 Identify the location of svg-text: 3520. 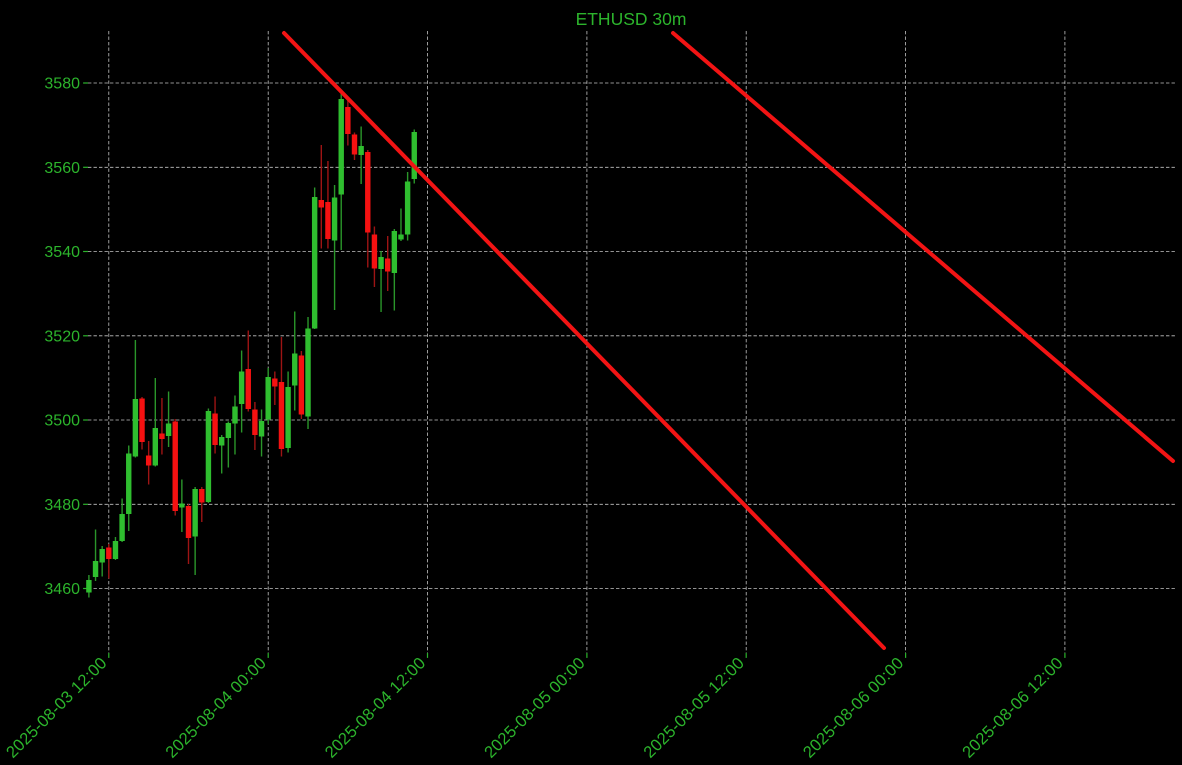
(62, 336).